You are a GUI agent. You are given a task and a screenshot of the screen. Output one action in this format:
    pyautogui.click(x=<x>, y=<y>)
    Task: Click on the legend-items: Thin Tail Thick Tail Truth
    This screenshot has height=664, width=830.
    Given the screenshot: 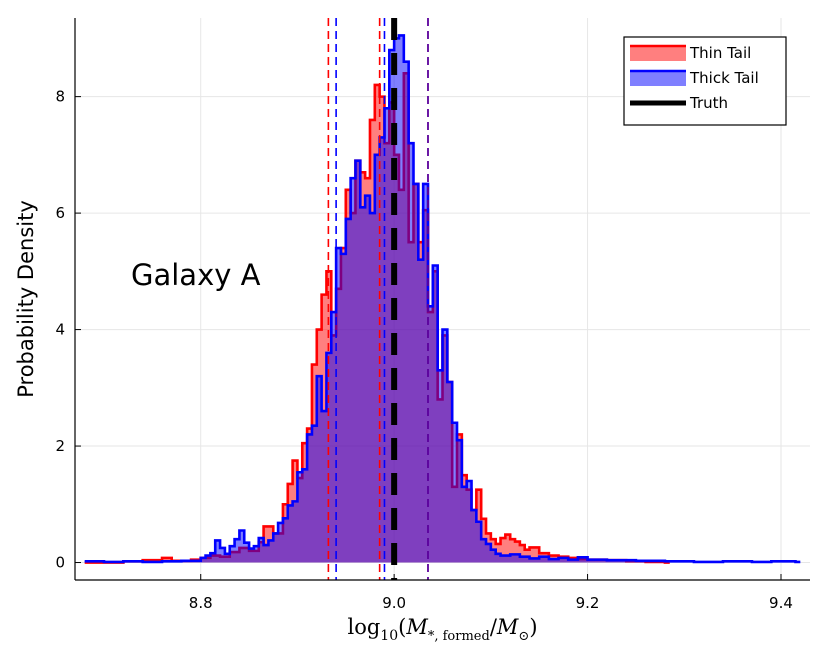 What is the action you would take?
    pyautogui.click(x=694, y=78)
    